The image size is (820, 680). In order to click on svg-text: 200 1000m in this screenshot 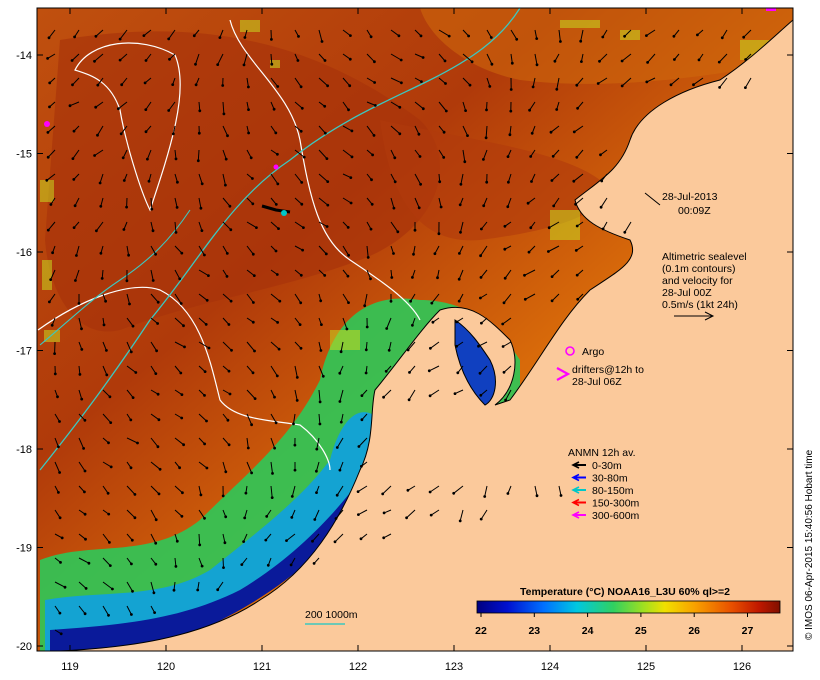, I will do `click(331, 615)`.